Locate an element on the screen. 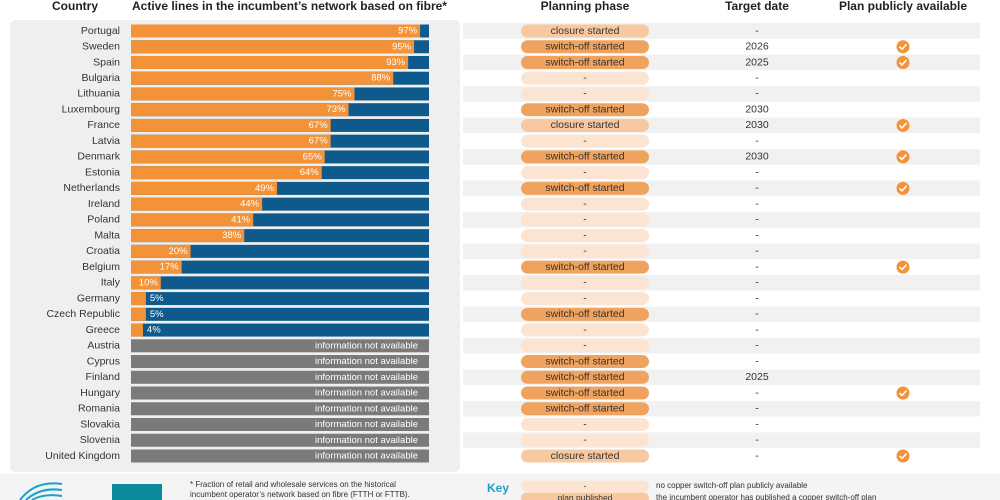 The image size is (1000, 500). logo is located at coordinates (41, 491).